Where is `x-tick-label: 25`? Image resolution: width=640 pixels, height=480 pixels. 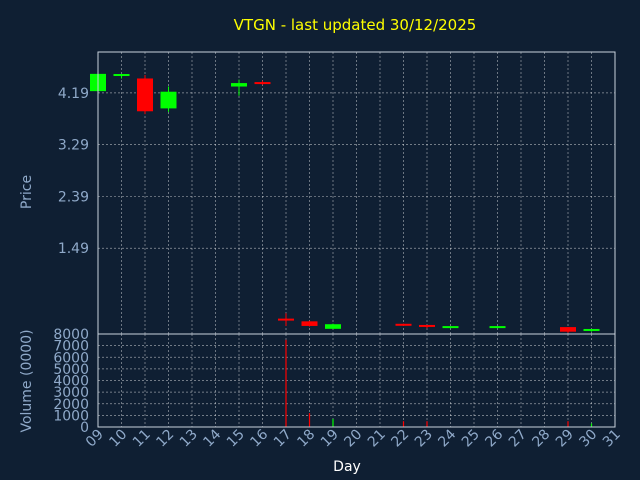
x-tick-label: 25 is located at coordinates (471, 439).